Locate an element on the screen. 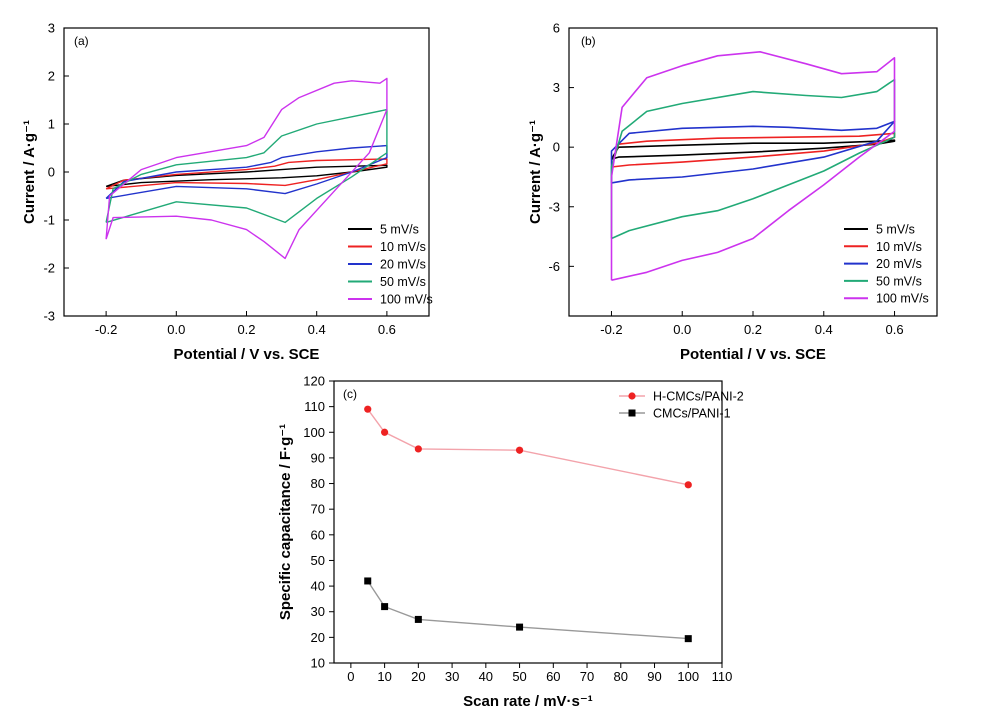  x-tick-label: 0 is located at coordinates (350, 676).